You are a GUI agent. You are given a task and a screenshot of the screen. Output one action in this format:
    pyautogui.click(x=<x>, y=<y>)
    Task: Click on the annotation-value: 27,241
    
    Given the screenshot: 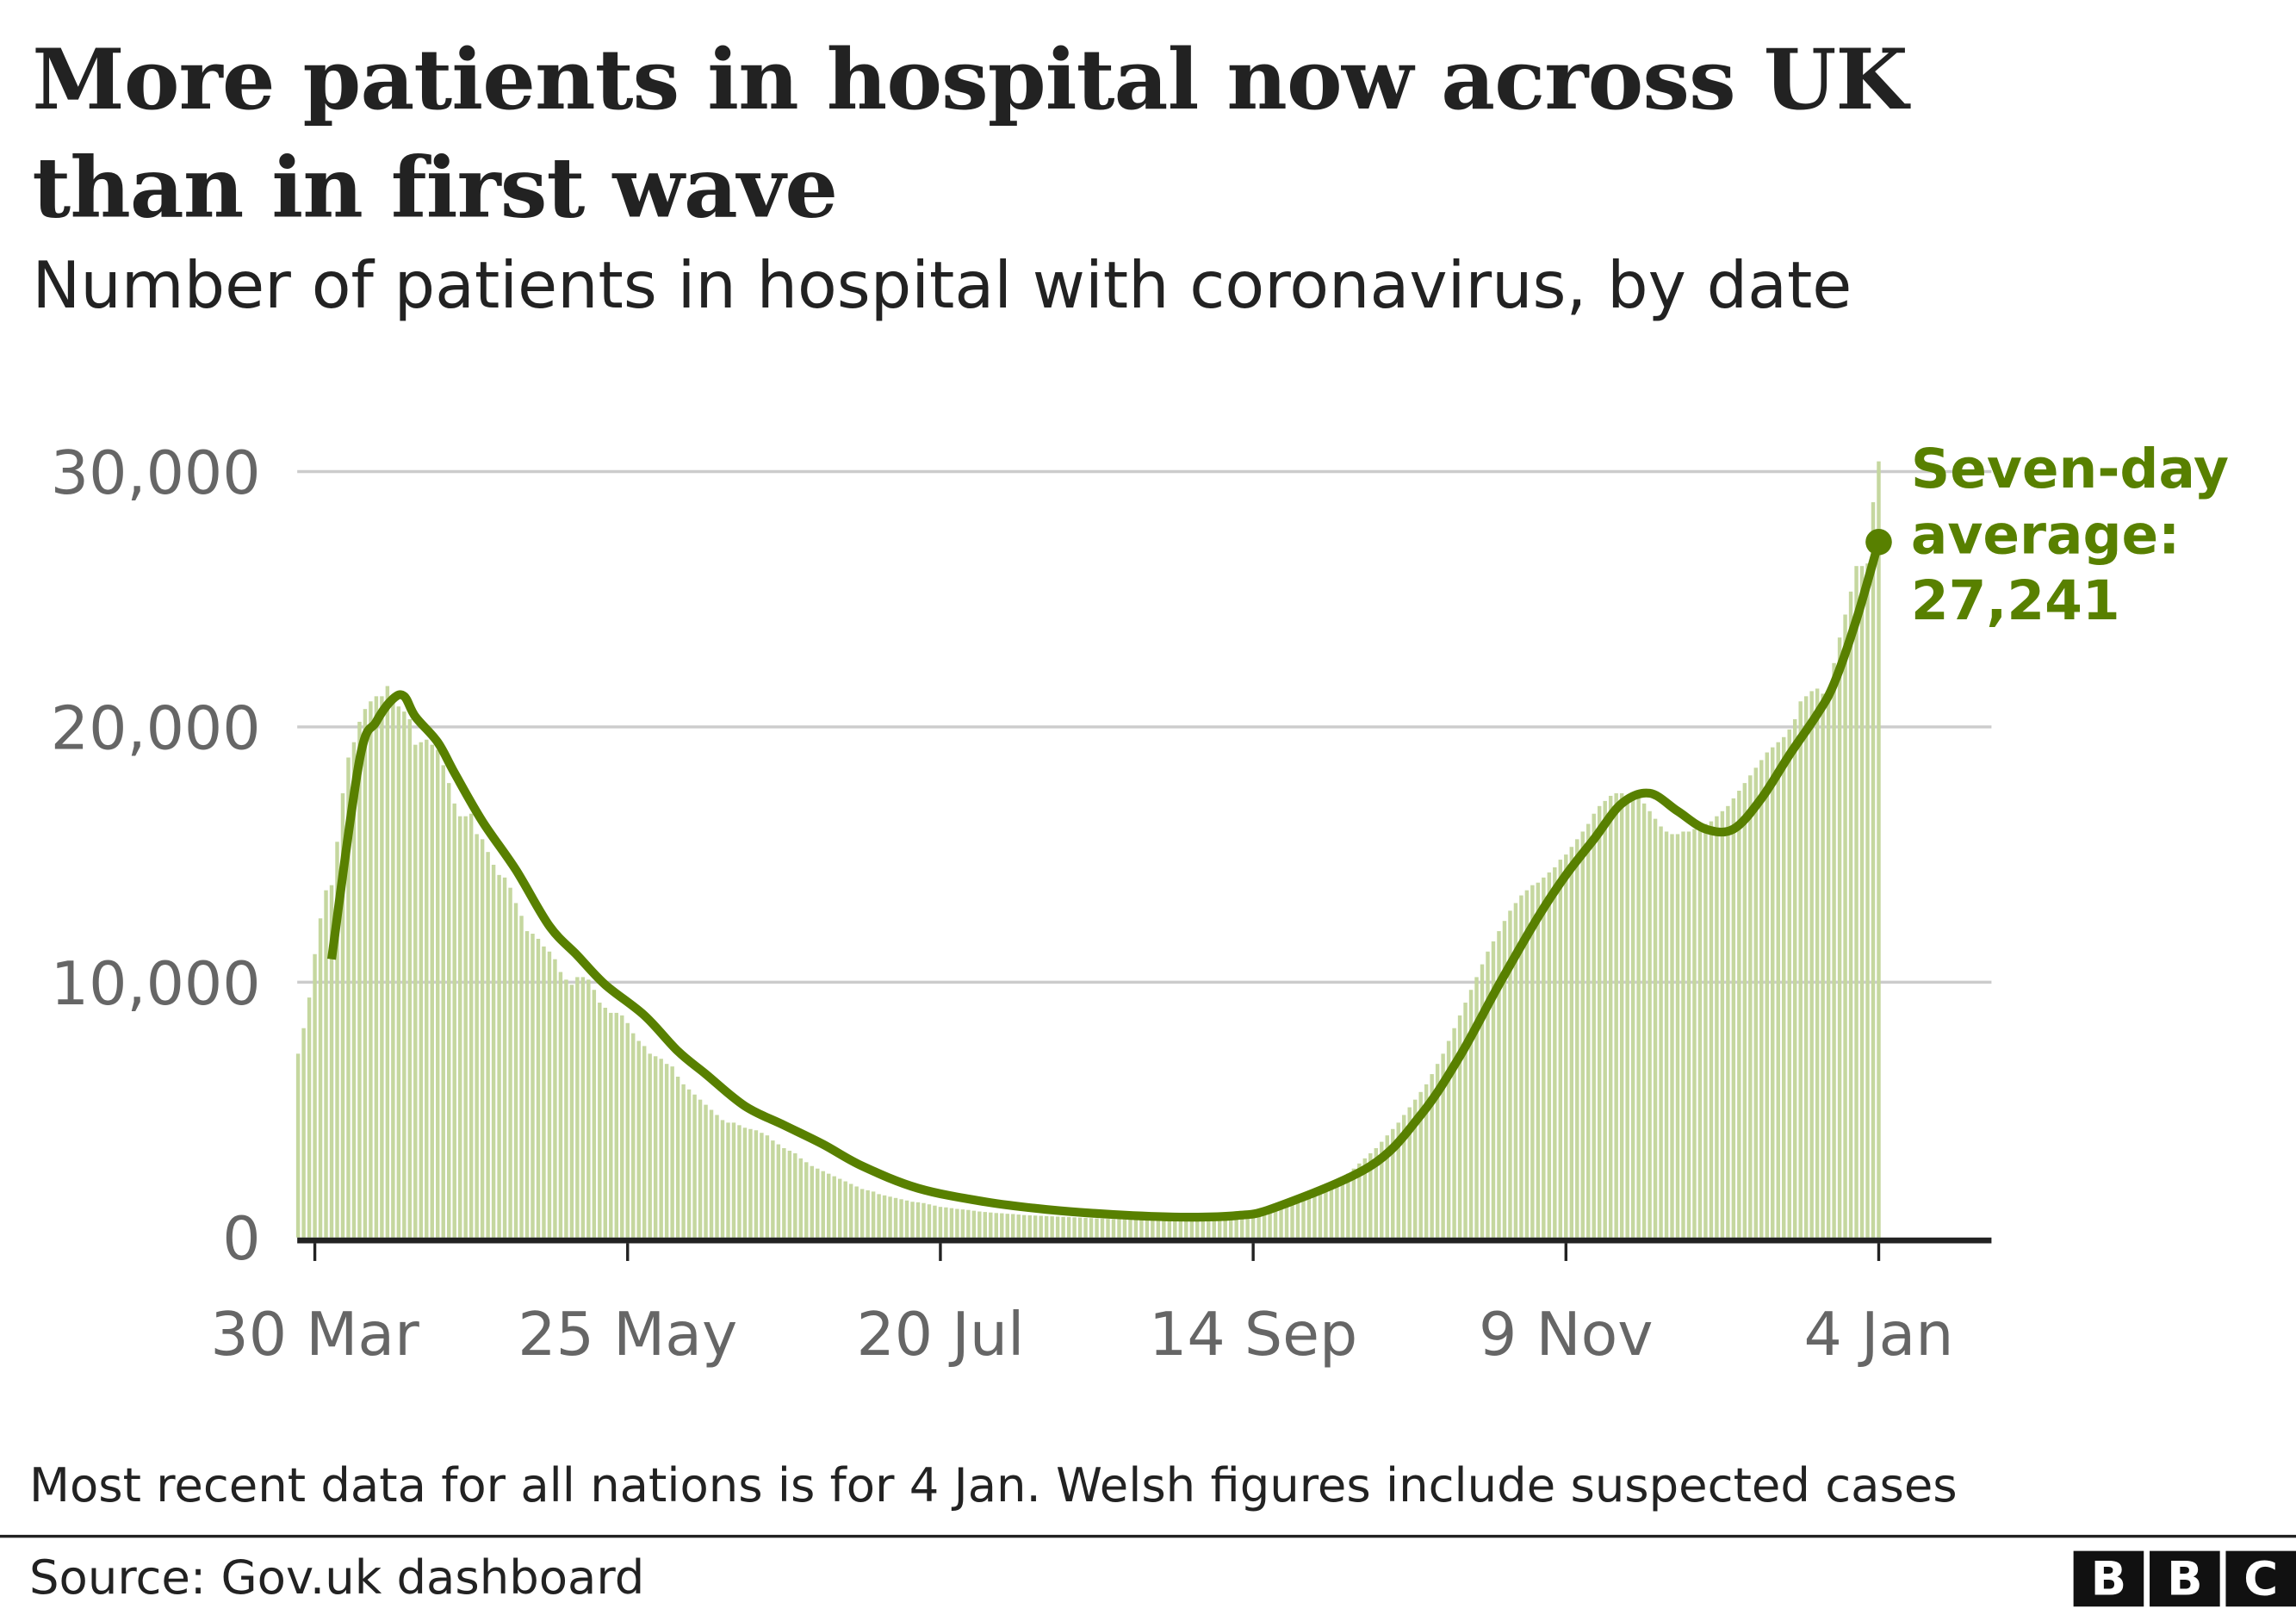 What is the action you would take?
    pyautogui.click(x=2015, y=600)
    